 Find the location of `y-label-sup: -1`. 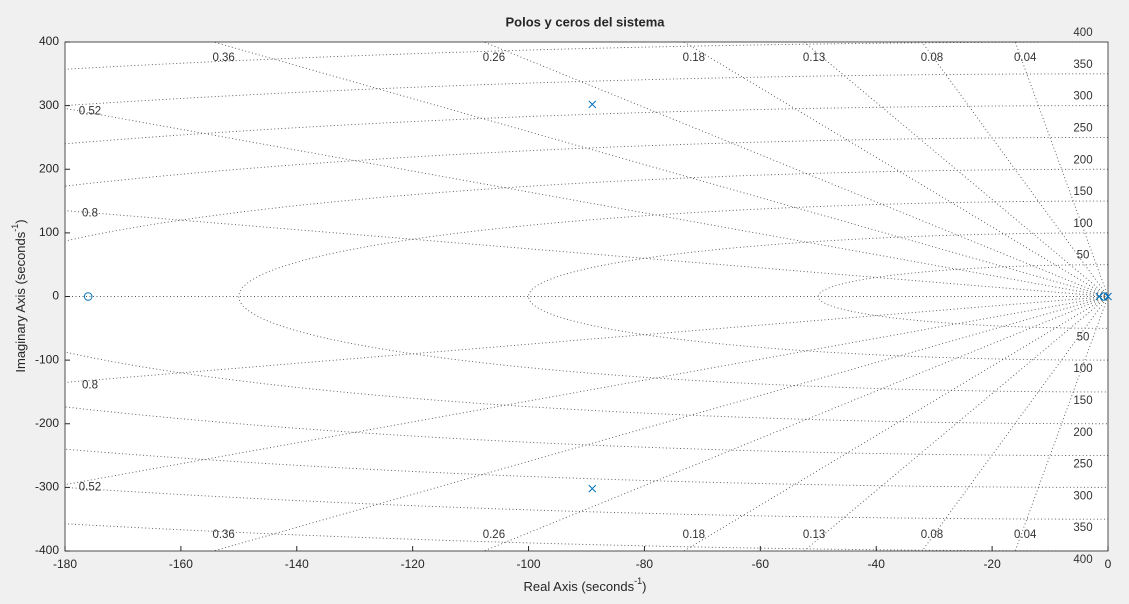

y-label-sup: -1 is located at coordinates (15, 228).